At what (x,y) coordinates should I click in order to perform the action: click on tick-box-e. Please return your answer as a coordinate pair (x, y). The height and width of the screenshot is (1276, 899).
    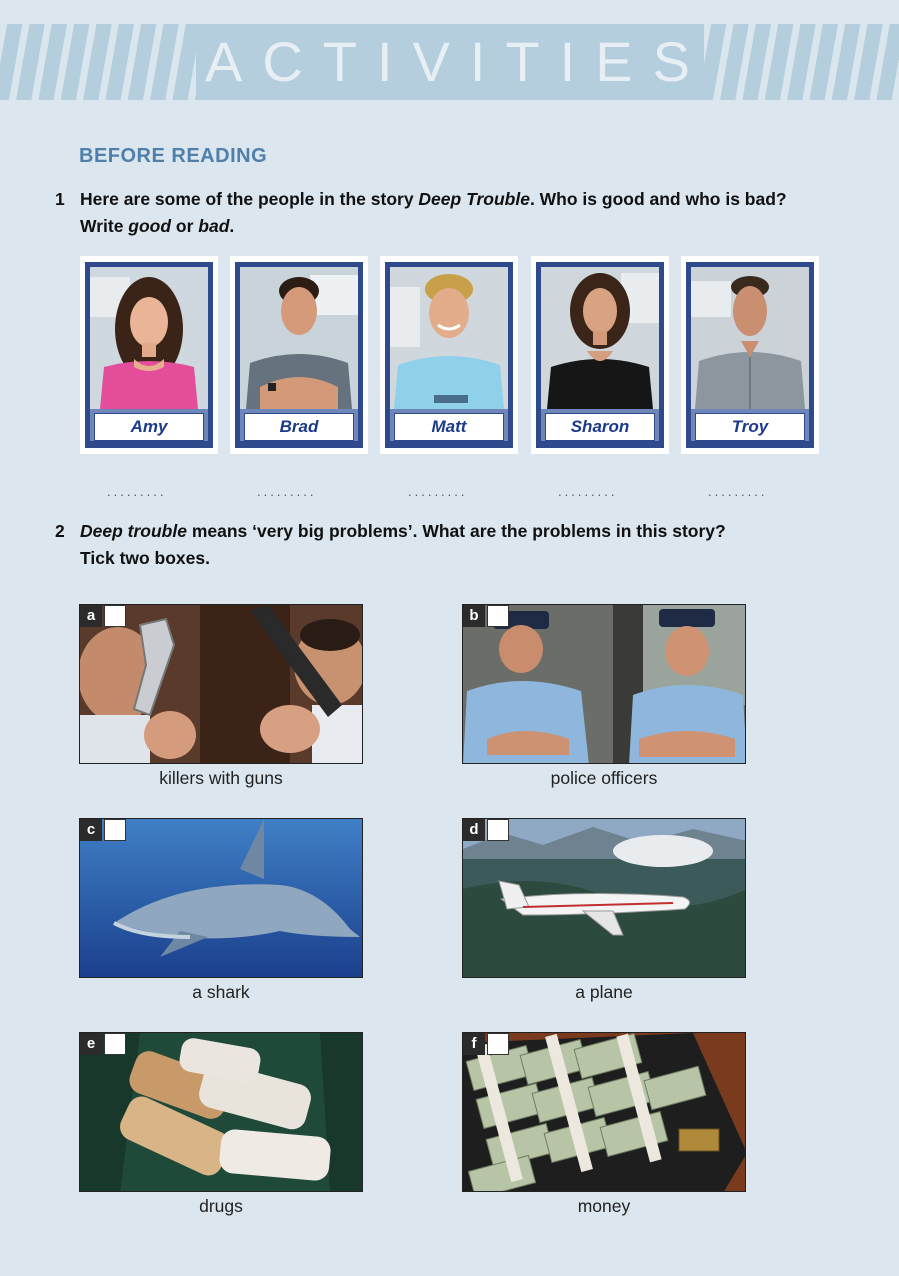
    Looking at the image, I should click on (115, 1044).